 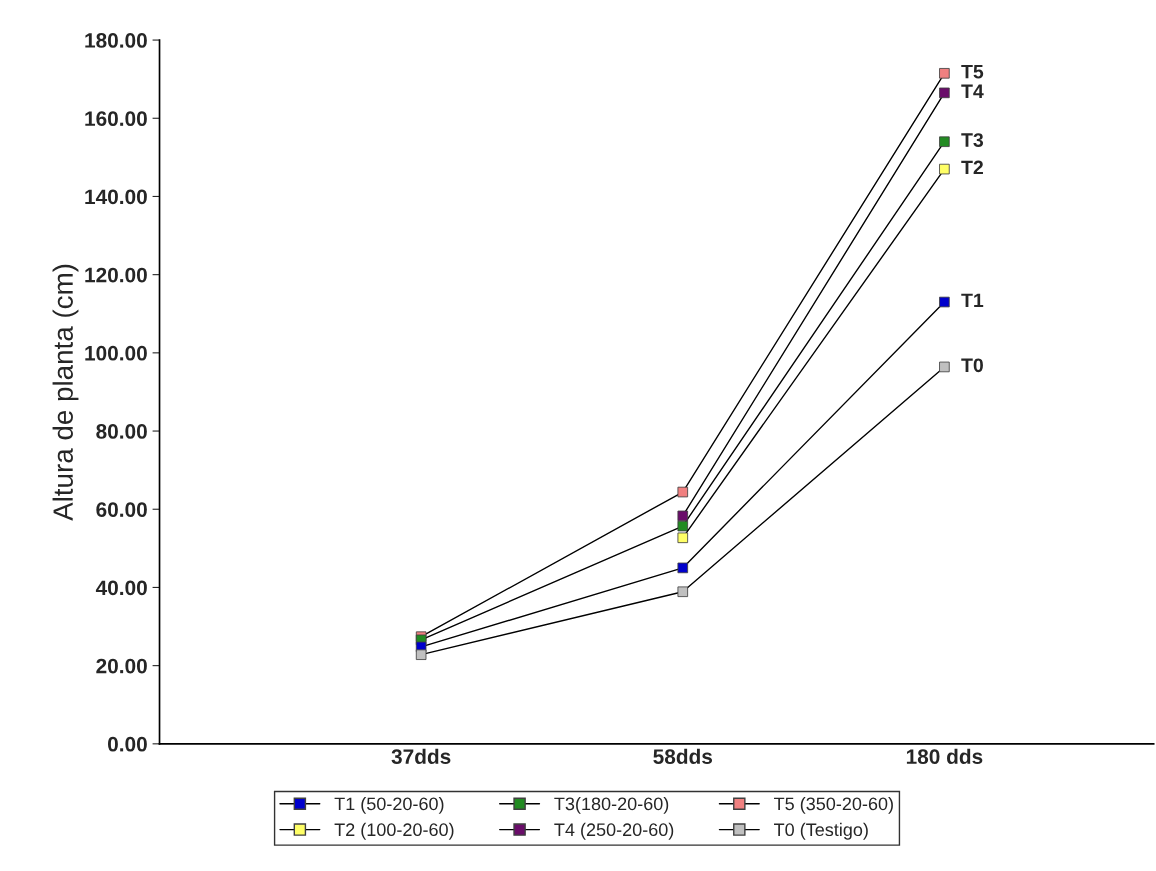 What do you see at coordinates (972, 140) in the screenshot?
I see `annotation: T3` at bounding box center [972, 140].